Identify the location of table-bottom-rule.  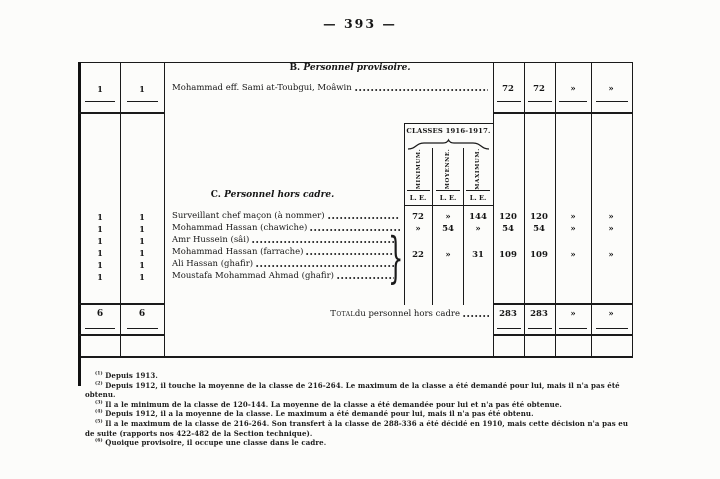
(356, 357).